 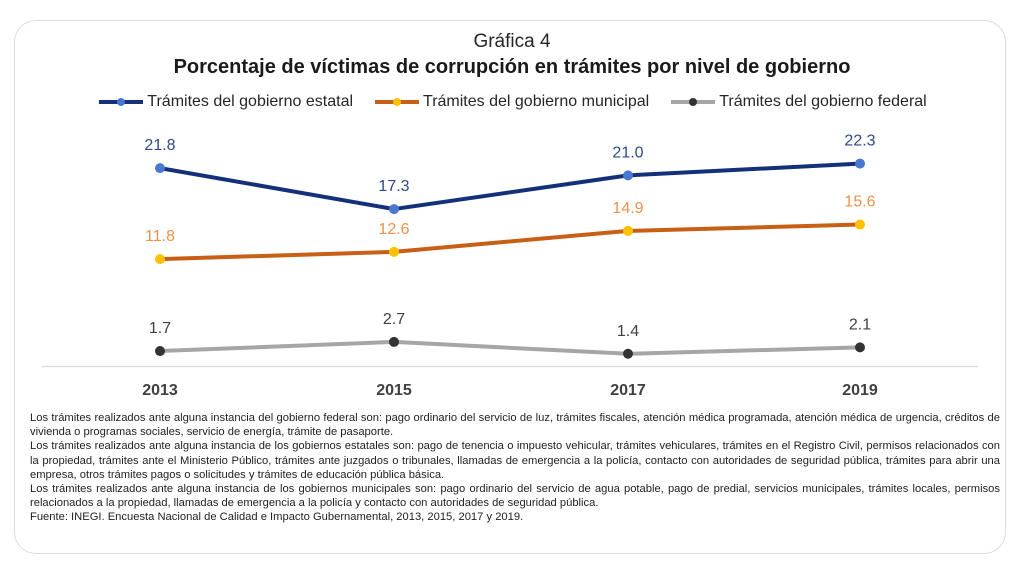 I want to click on data-label: 2.1, so click(x=860, y=324).